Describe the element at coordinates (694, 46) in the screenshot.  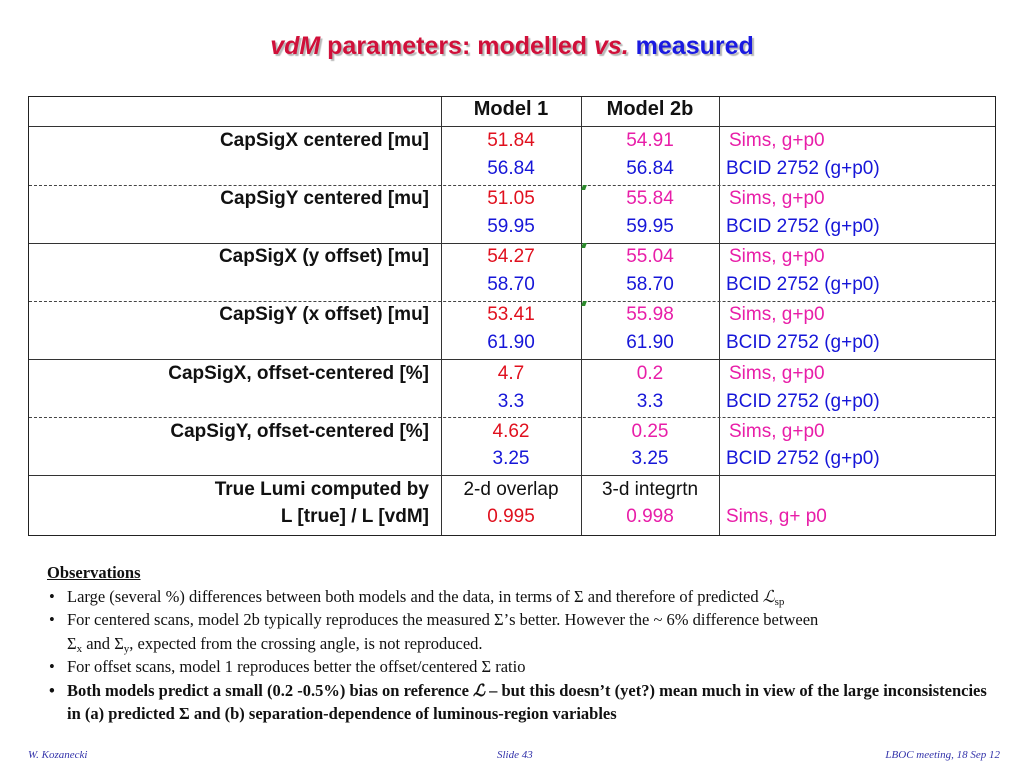
I see `title-part3: measured` at that location.